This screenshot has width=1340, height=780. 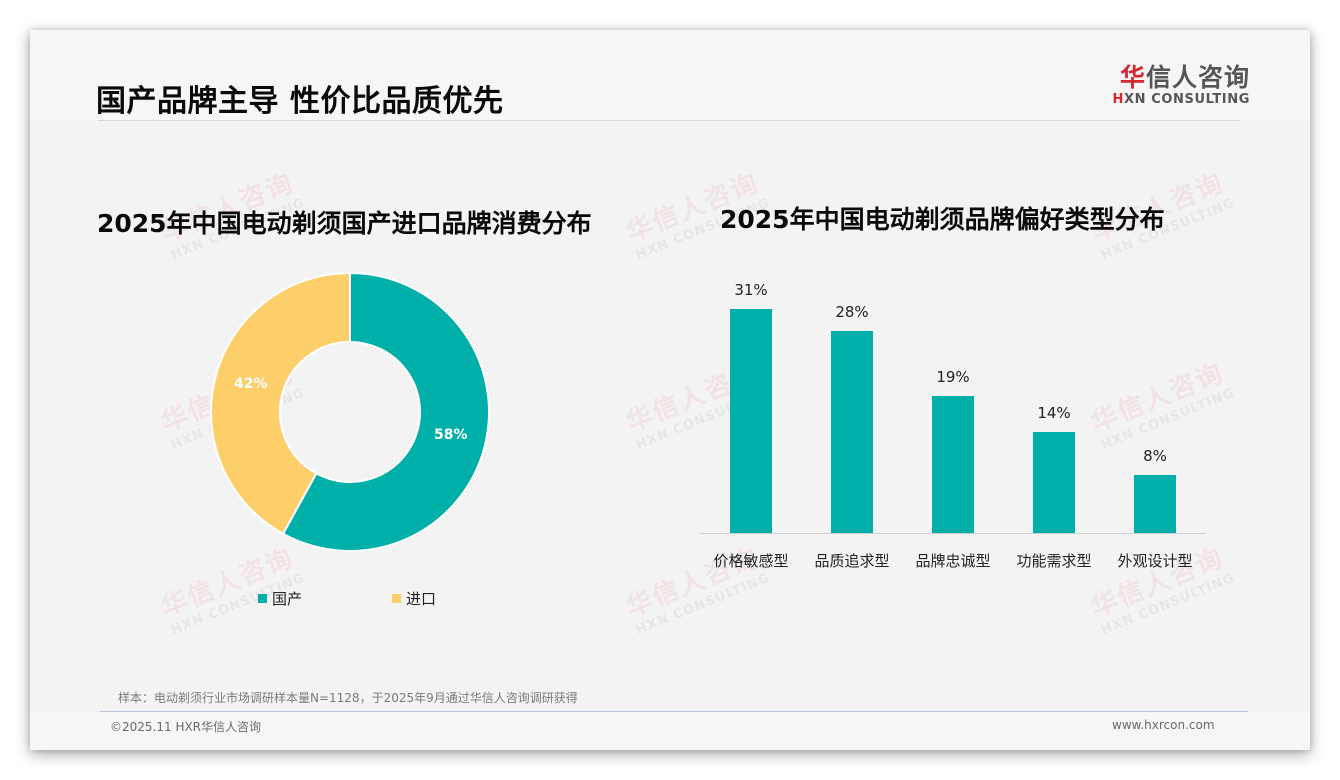 What do you see at coordinates (396, 598) in the screenshot?
I see `legend-swatch-yellow-icon` at bounding box center [396, 598].